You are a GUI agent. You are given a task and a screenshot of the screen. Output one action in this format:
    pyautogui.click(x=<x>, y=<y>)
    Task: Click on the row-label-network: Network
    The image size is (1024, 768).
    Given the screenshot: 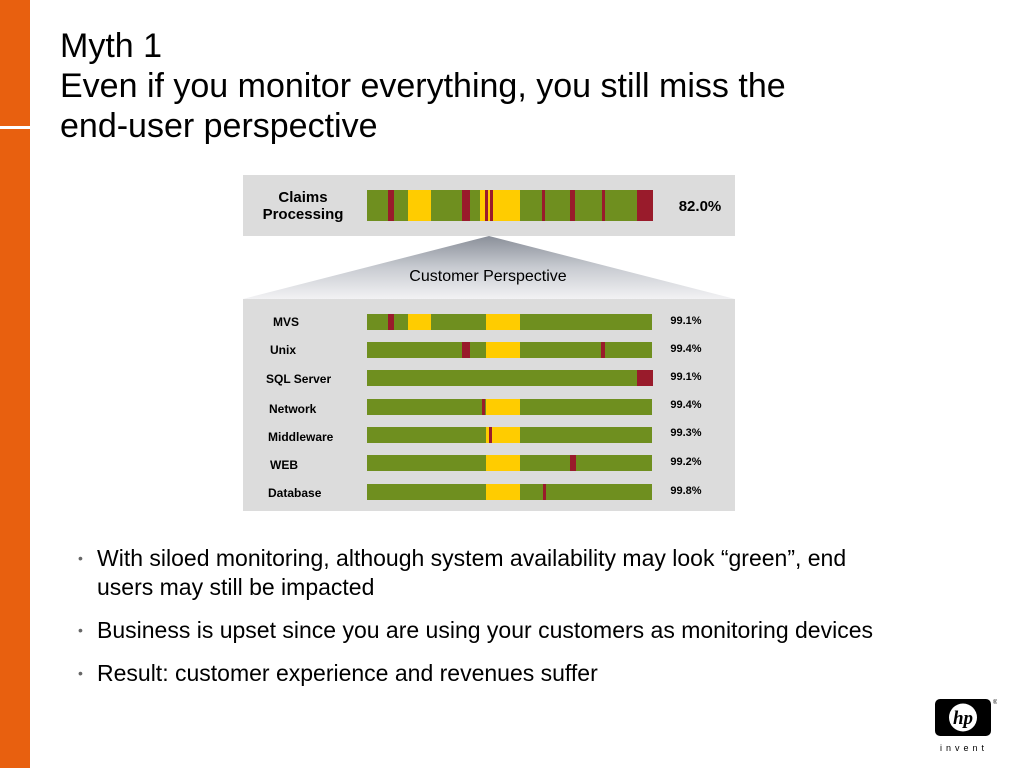 What is the action you would take?
    pyautogui.click(x=293, y=409)
    